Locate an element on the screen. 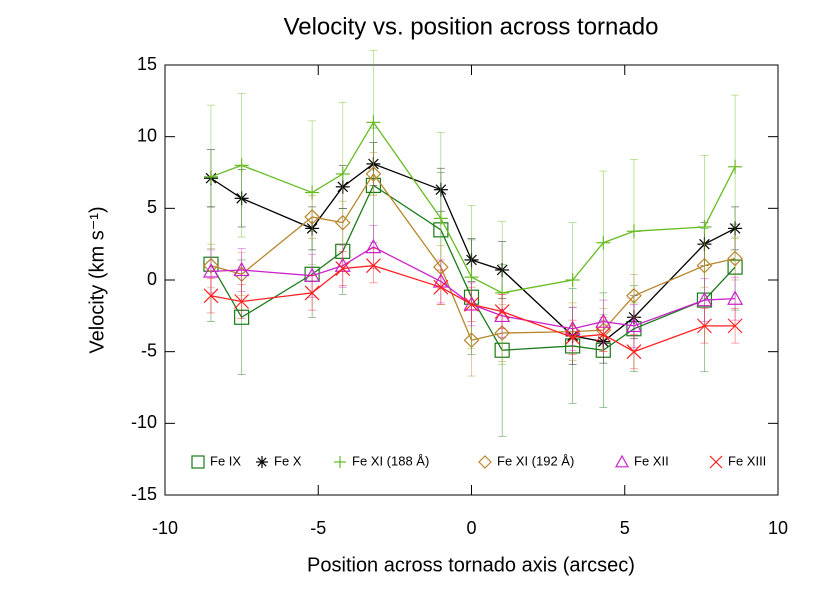  y-tick-label: 15 is located at coordinates (147, 64).